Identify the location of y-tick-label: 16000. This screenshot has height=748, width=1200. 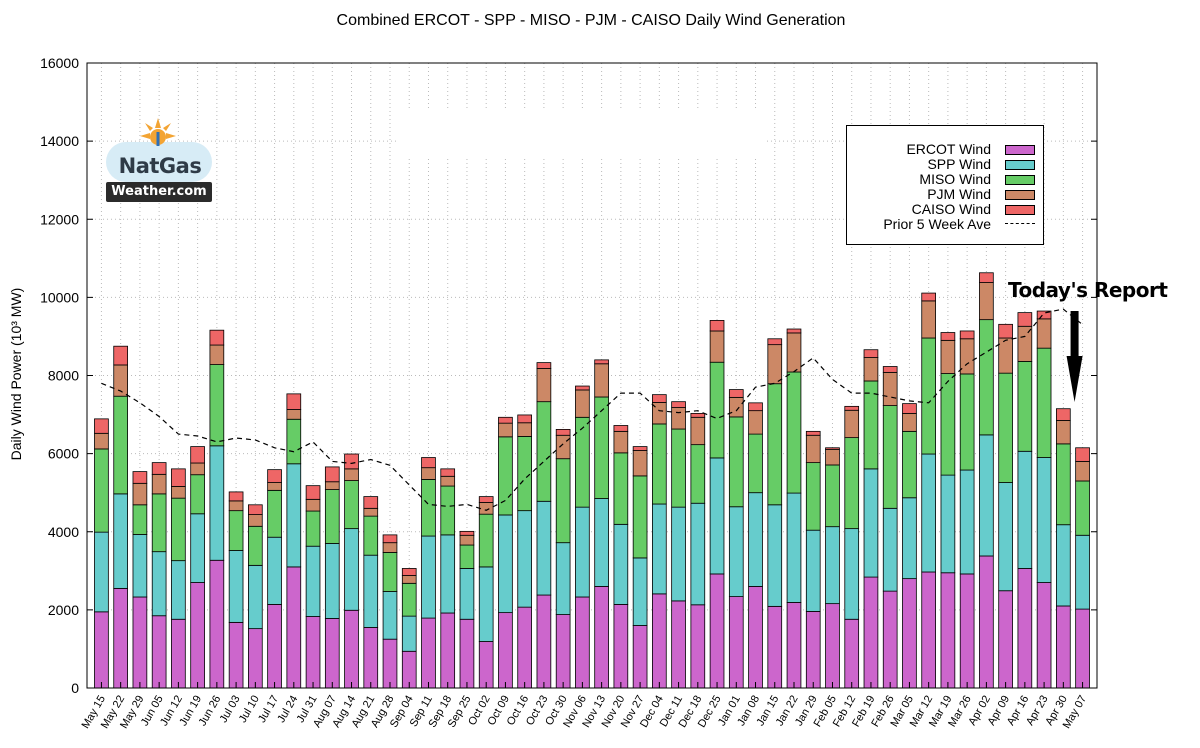
(59, 63).